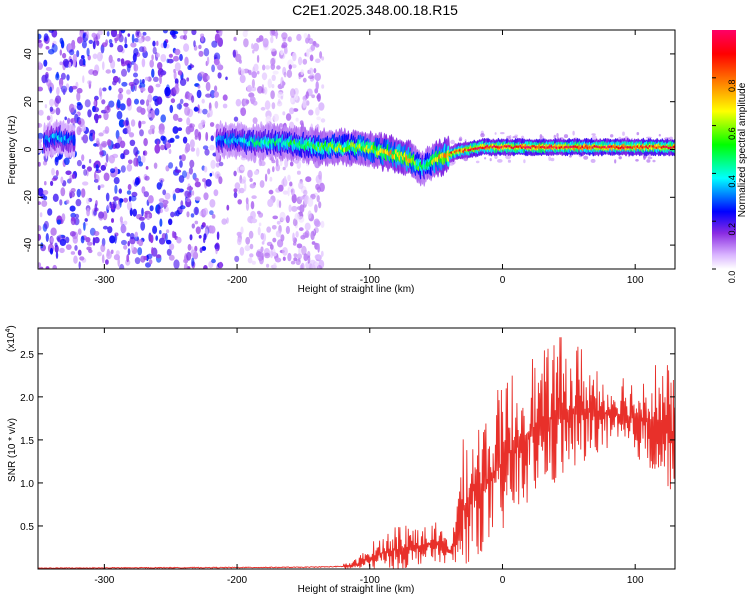 The image size is (750, 600). What do you see at coordinates (104, 580) in the screenshot?
I see `x-tick-label: -300` at bounding box center [104, 580].